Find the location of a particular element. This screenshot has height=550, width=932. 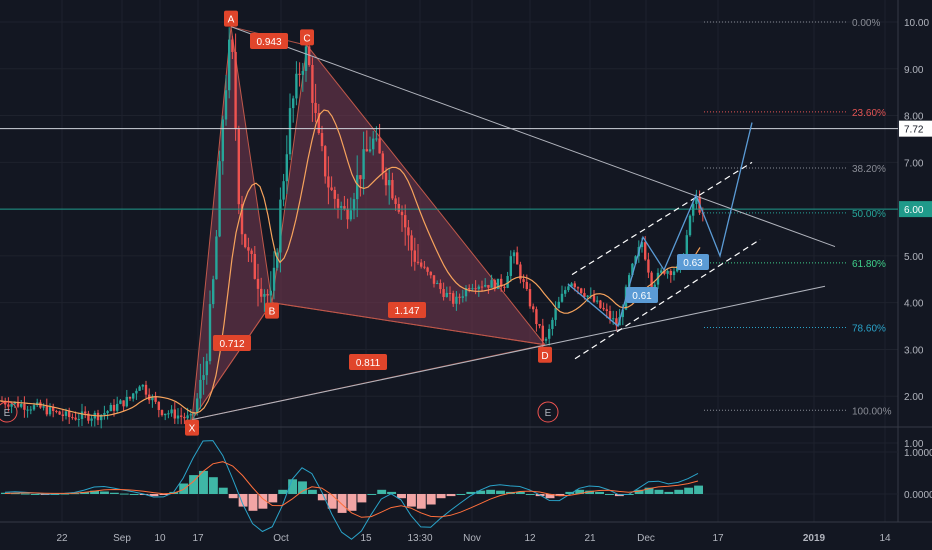

fib-label-5: 78.60% is located at coordinates (869, 328).